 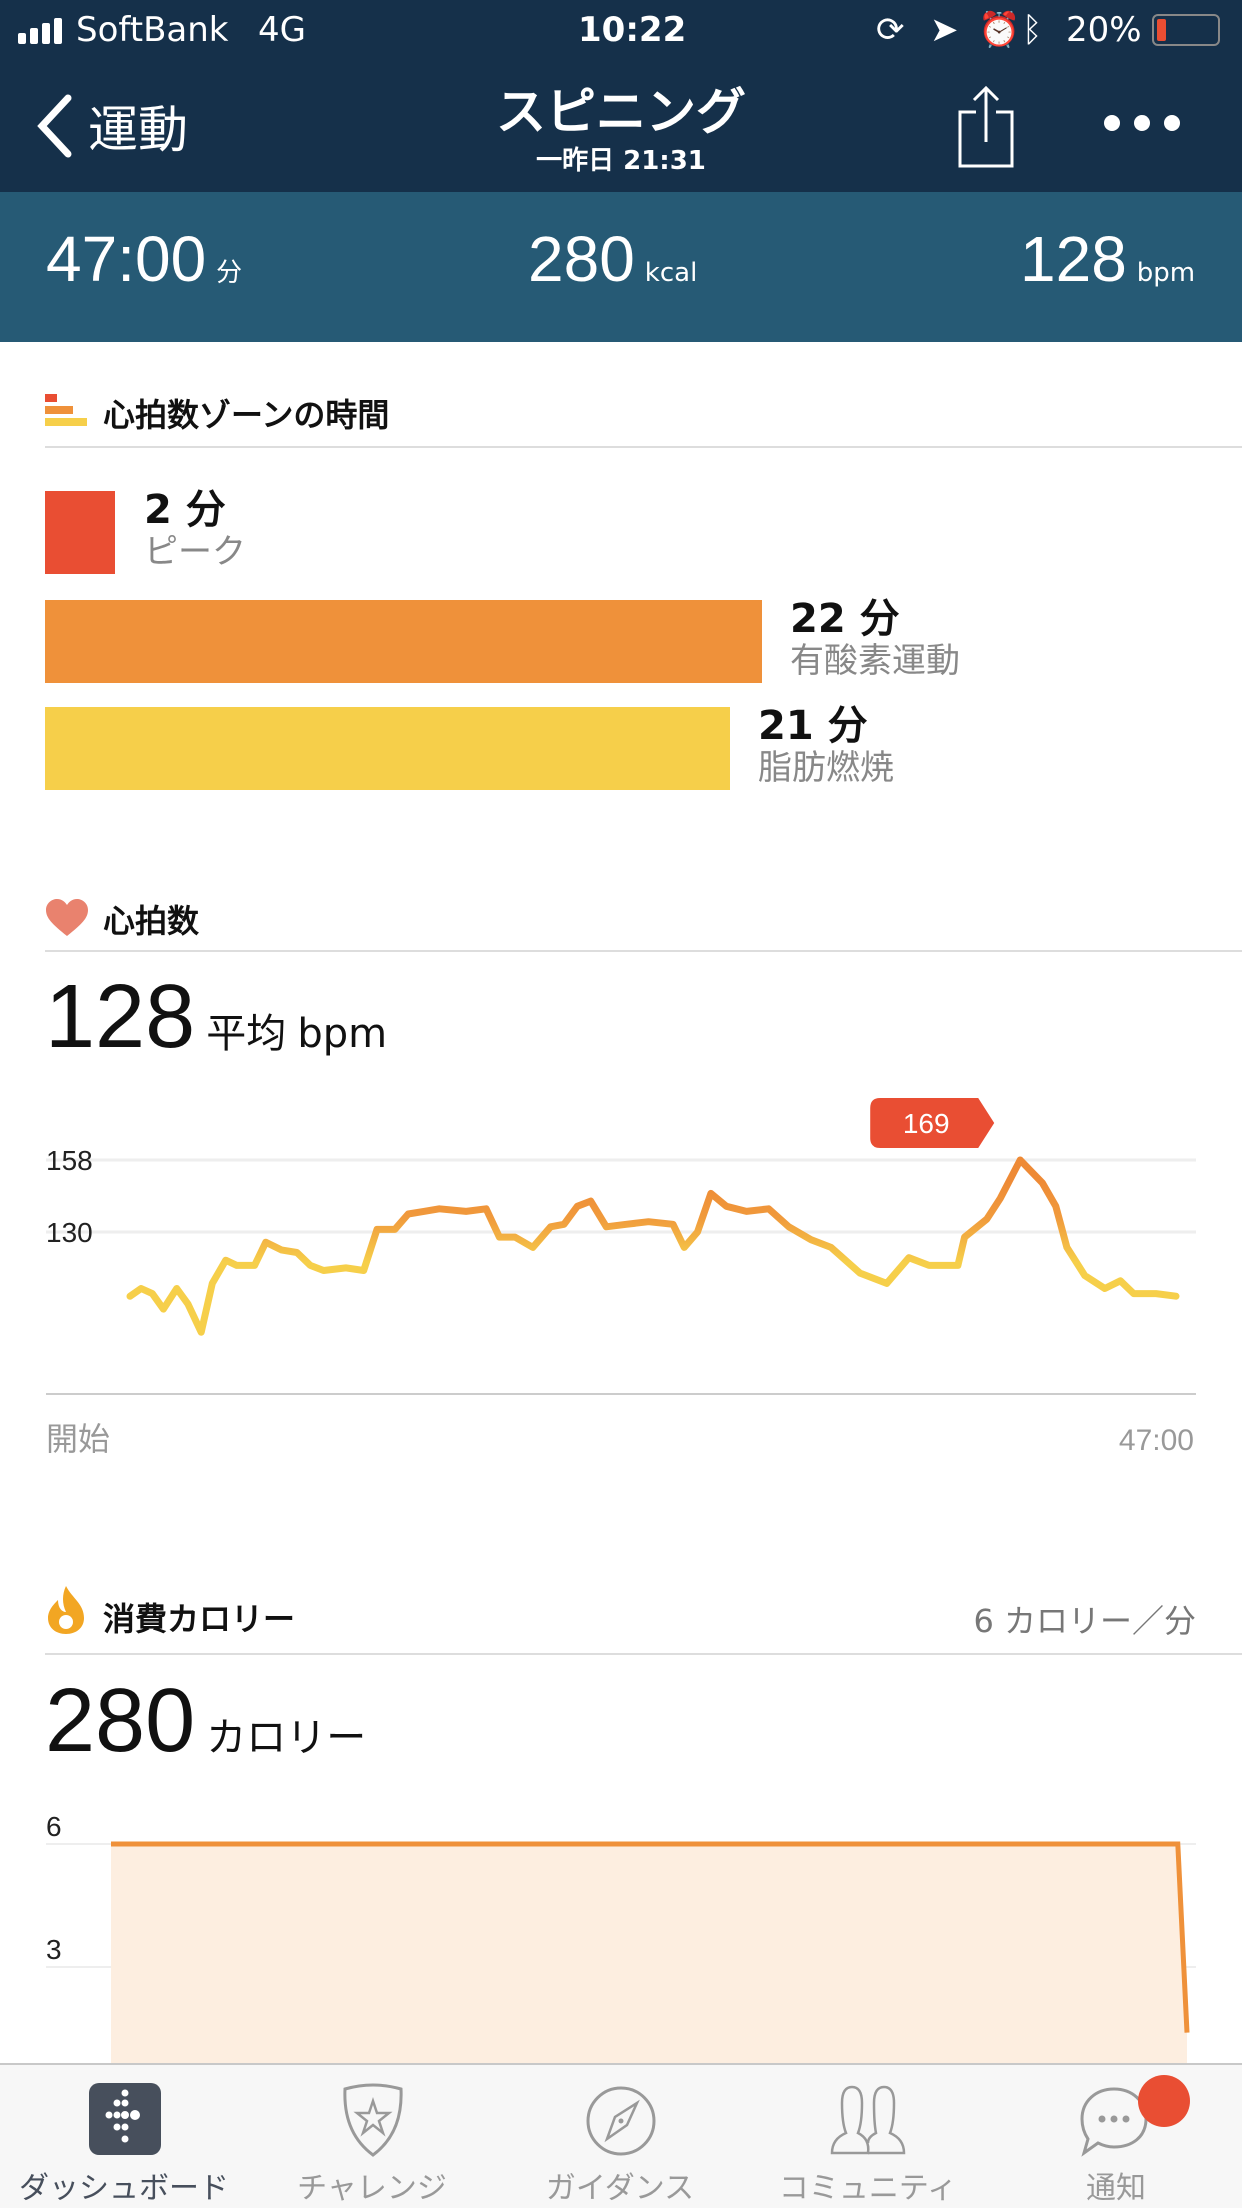 I want to click on zone-cardio-text: 22 分有酸素運動, so click(x=875, y=639).